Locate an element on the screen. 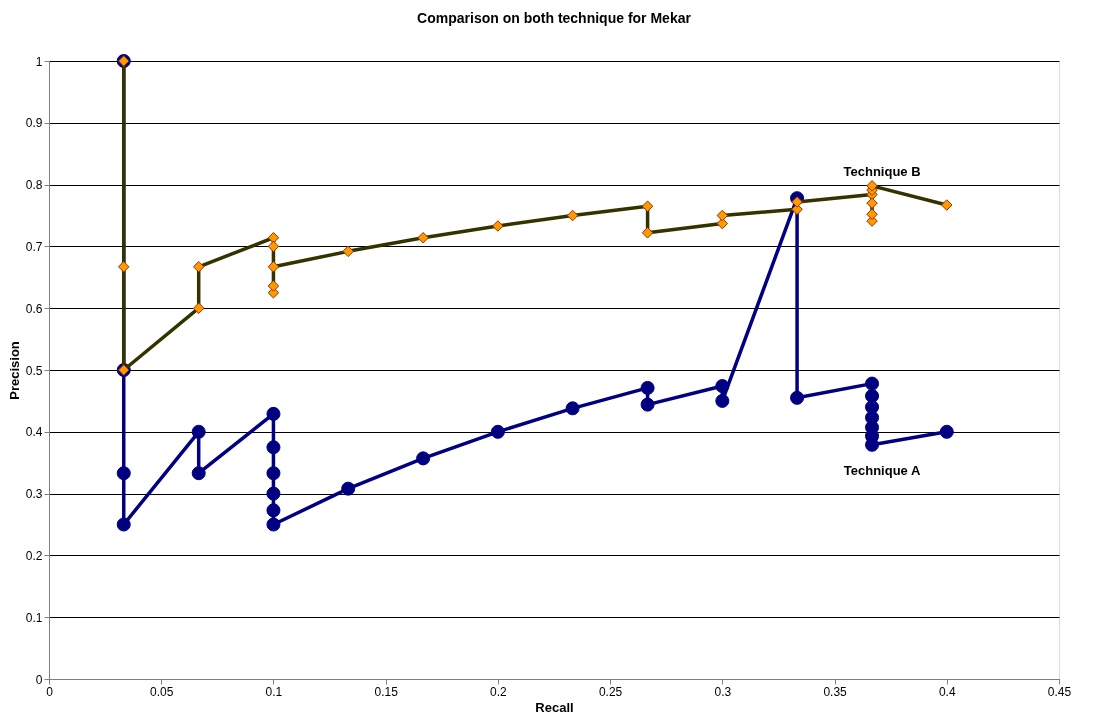 This screenshot has width=1106, height=727. y-tick-label: 0.1 is located at coordinates (34, 617).